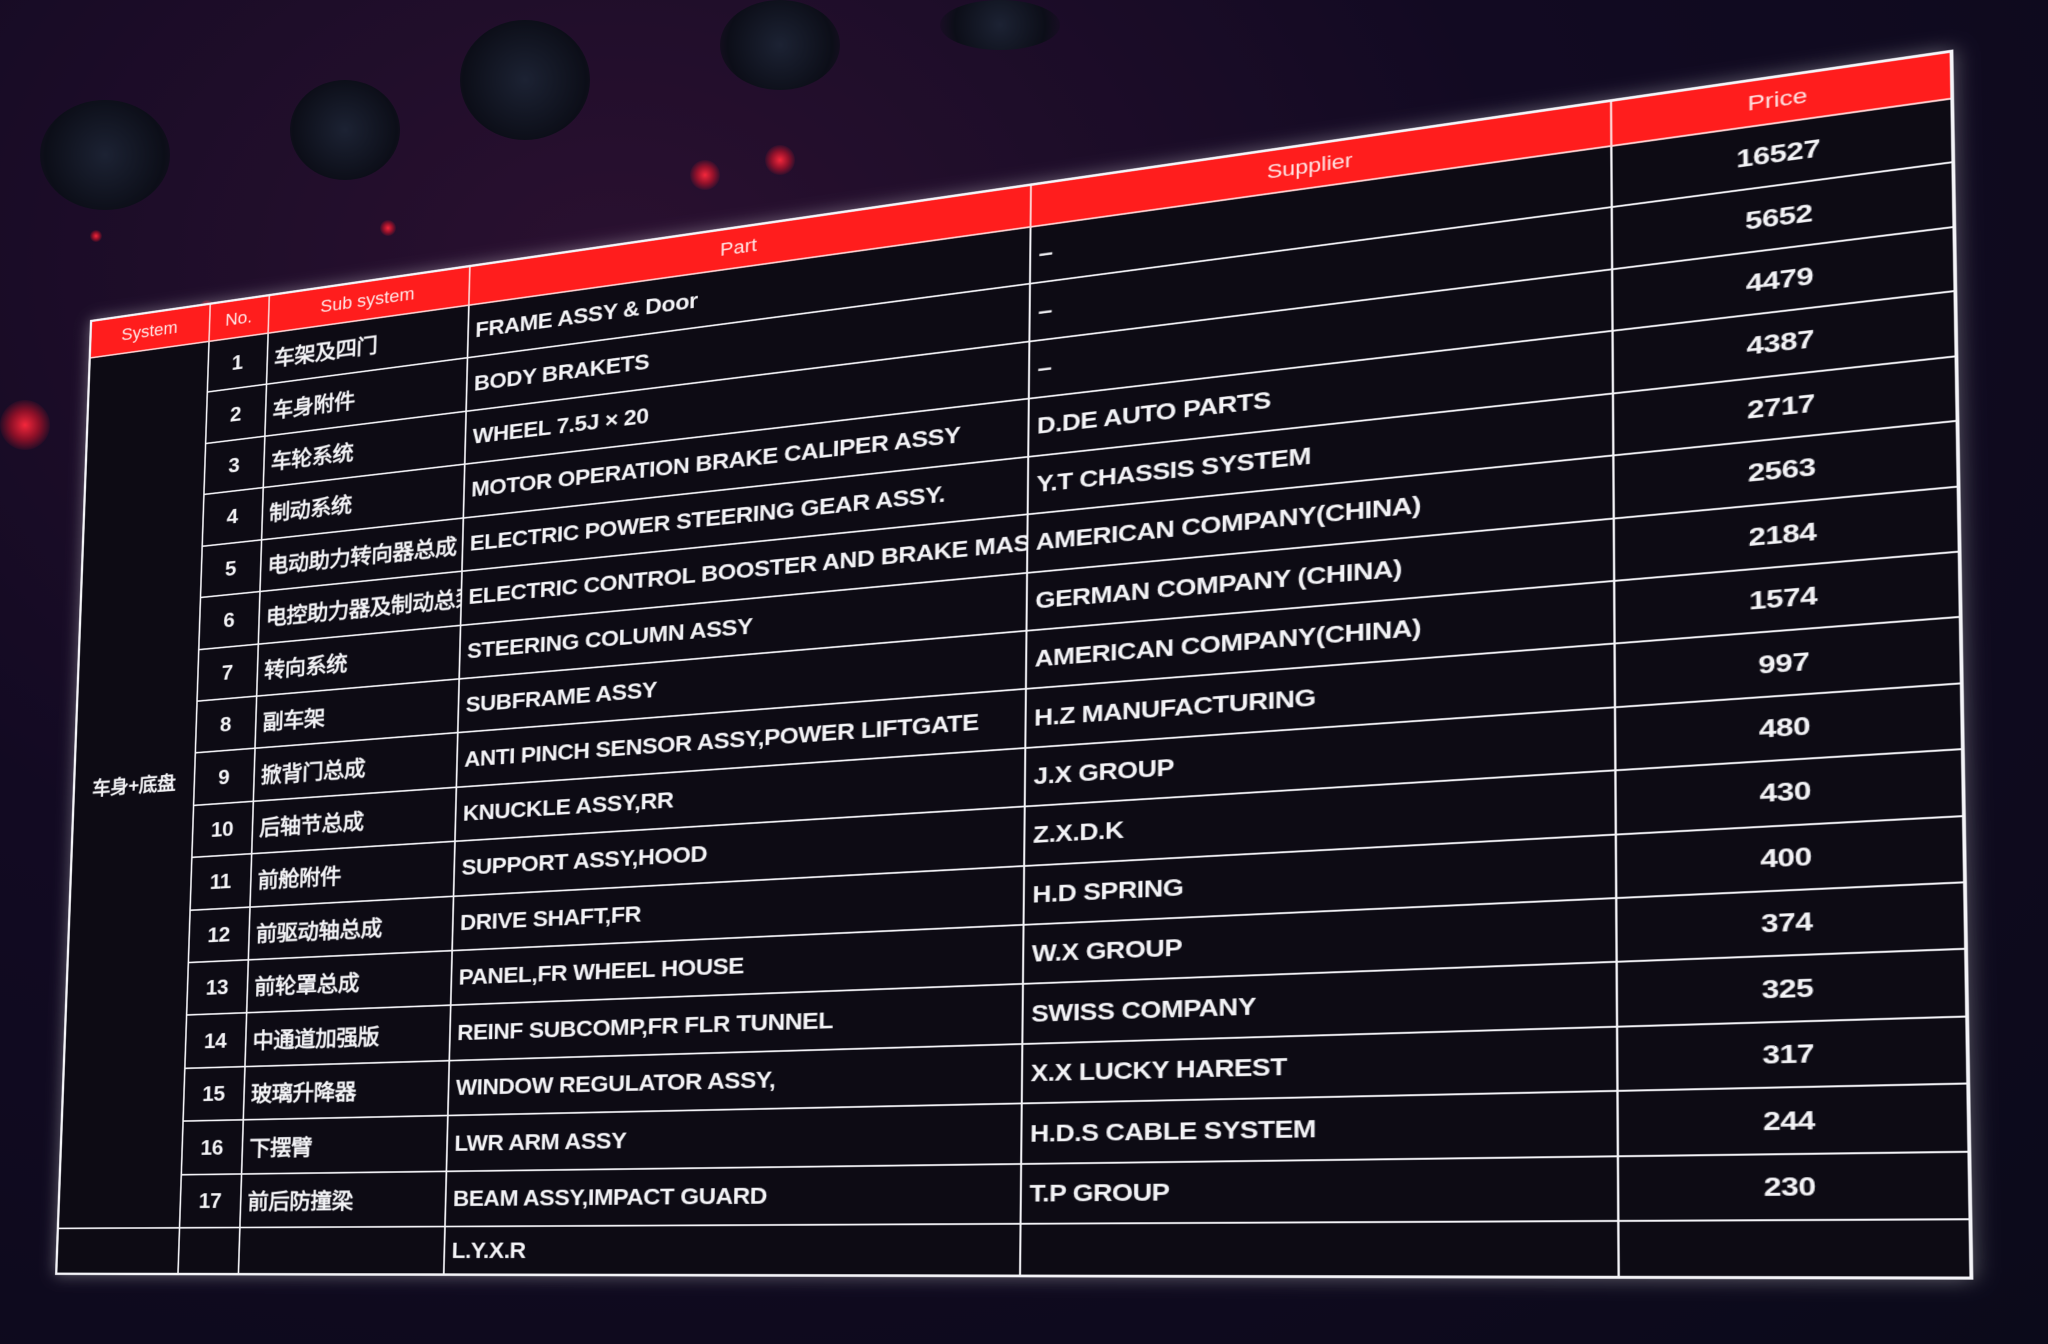 Image resolution: width=2048 pixels, height=1344 pixels. I want to click on row-number-cell: 10, so click(221, 829).